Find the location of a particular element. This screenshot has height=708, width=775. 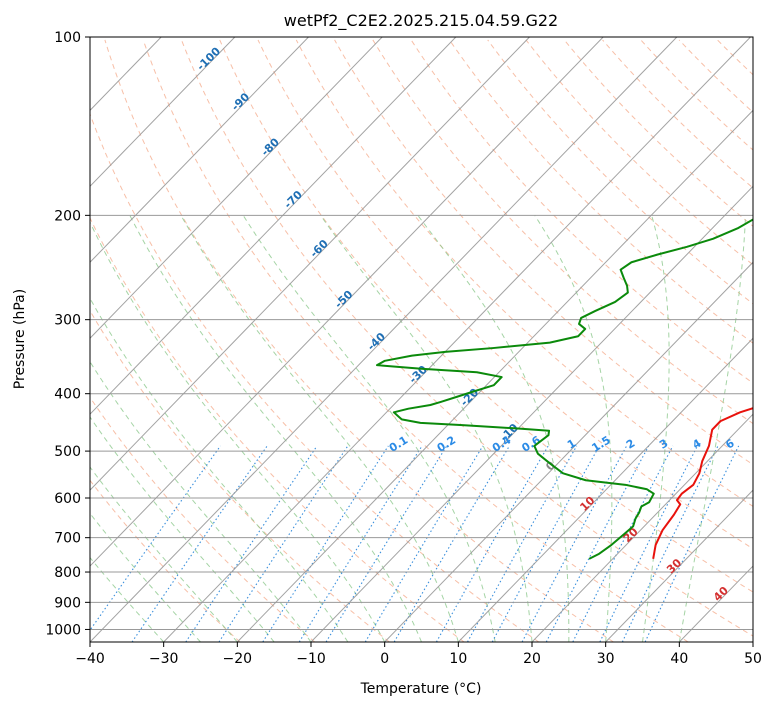

x-tick-label: 30 is located at coordinates (606, 659).